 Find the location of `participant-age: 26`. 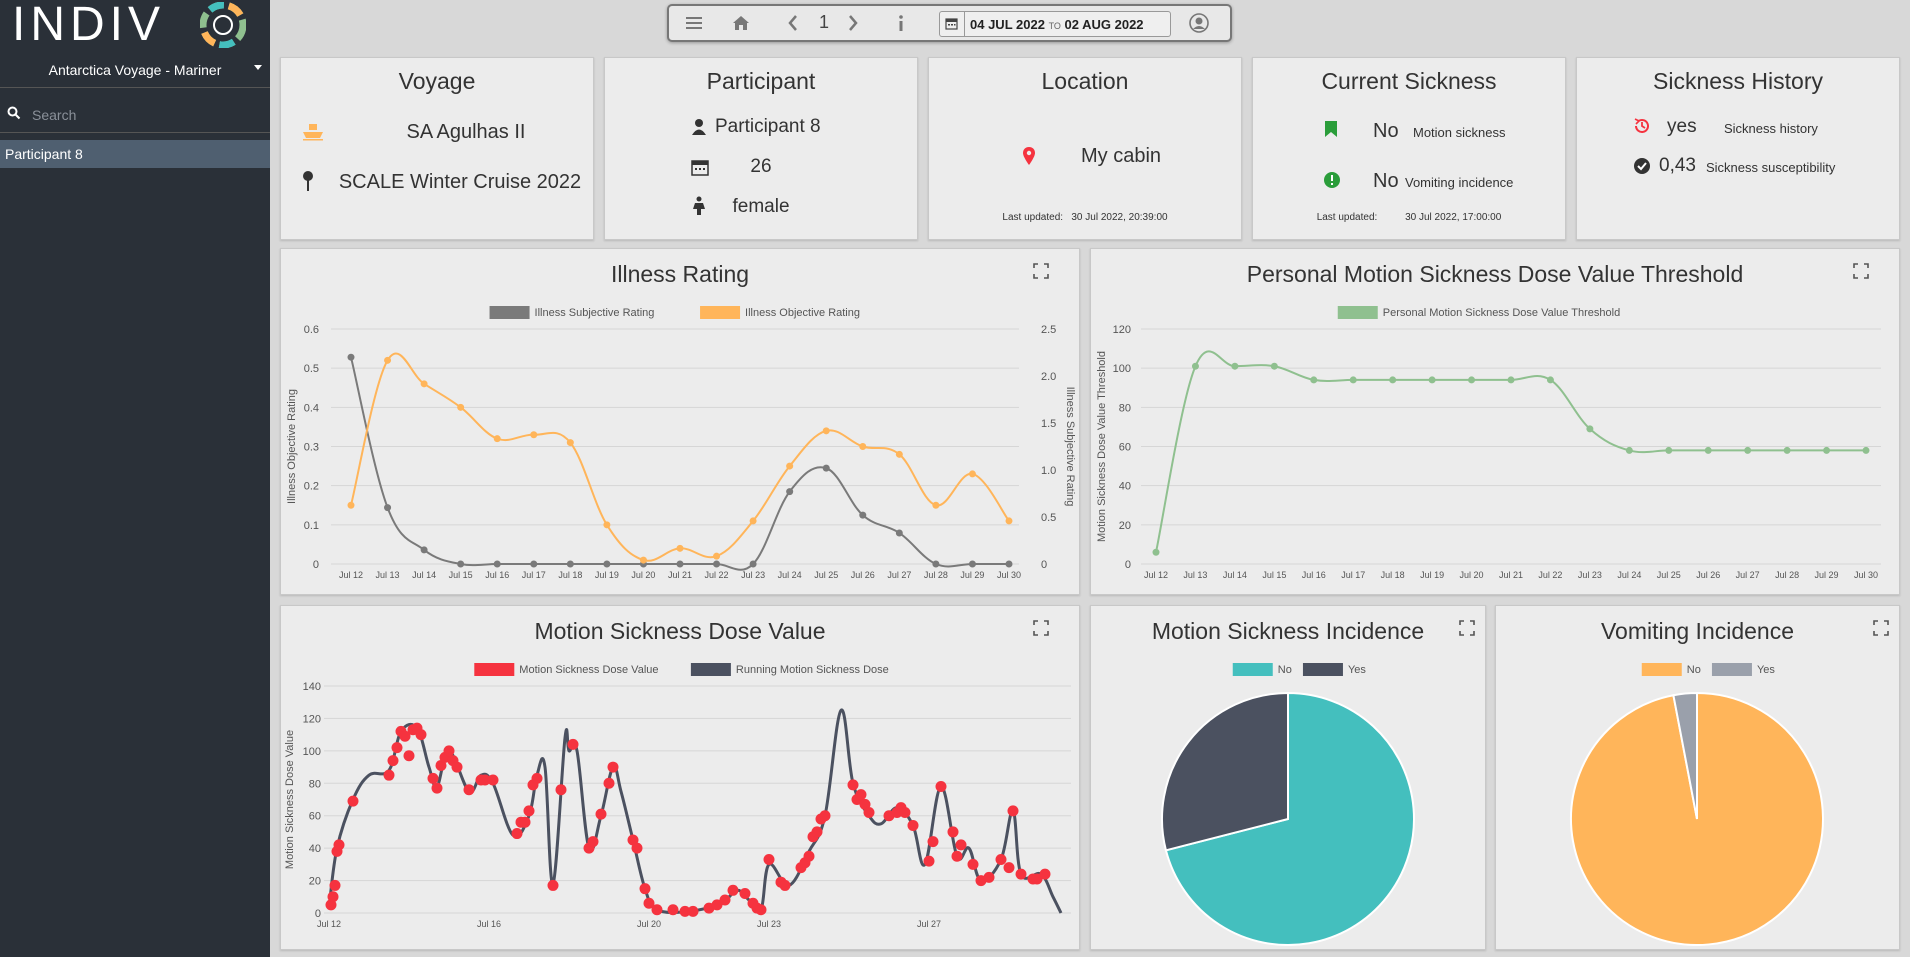

participant-age: 26 is located at coordinates (761, 166).